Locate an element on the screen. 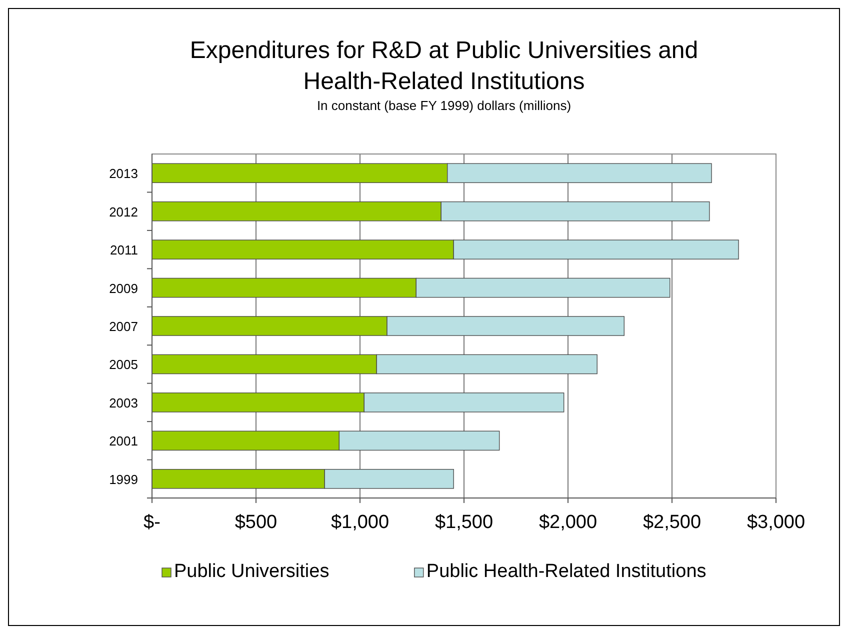  legend-label: Public Universities is located at coordinates (252, 571).